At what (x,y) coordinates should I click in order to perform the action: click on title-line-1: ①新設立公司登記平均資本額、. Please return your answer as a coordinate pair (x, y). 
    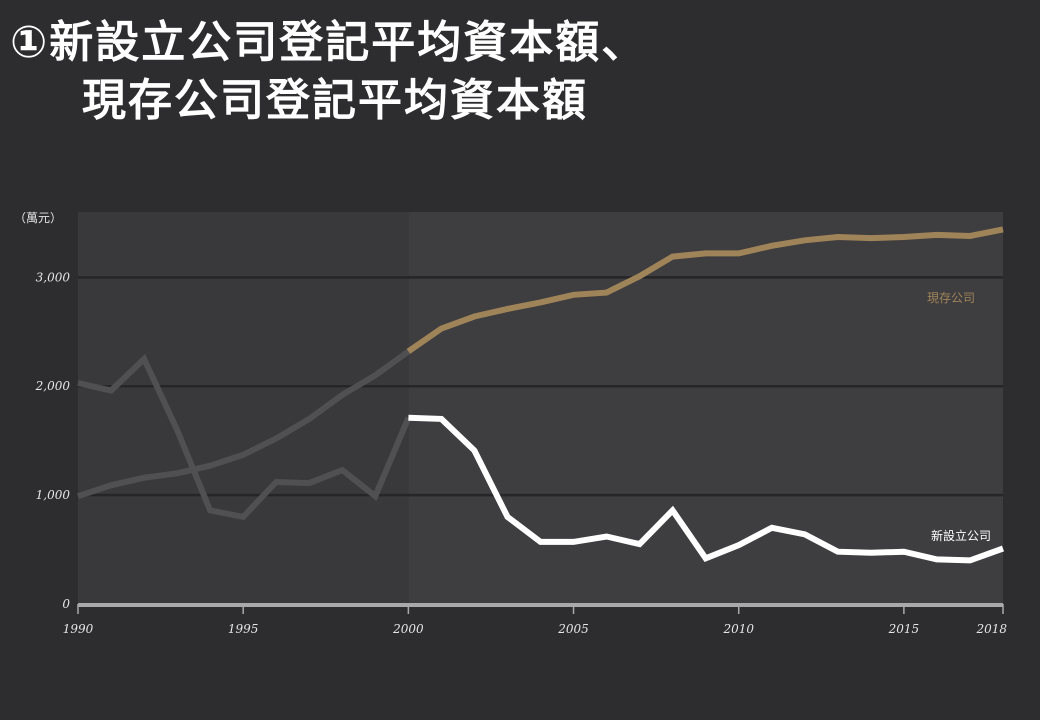
    Looking at the image, I should click on (329, 42).